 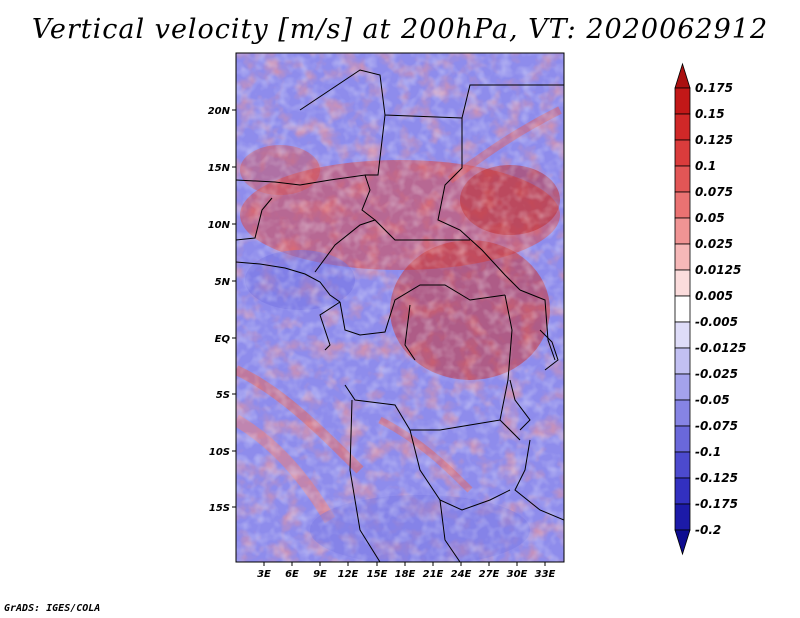 What do you see at coordinates (710, 218) in the screenshot?
I see `colorbar-label: 0.05` at bounding box center [710, 218].